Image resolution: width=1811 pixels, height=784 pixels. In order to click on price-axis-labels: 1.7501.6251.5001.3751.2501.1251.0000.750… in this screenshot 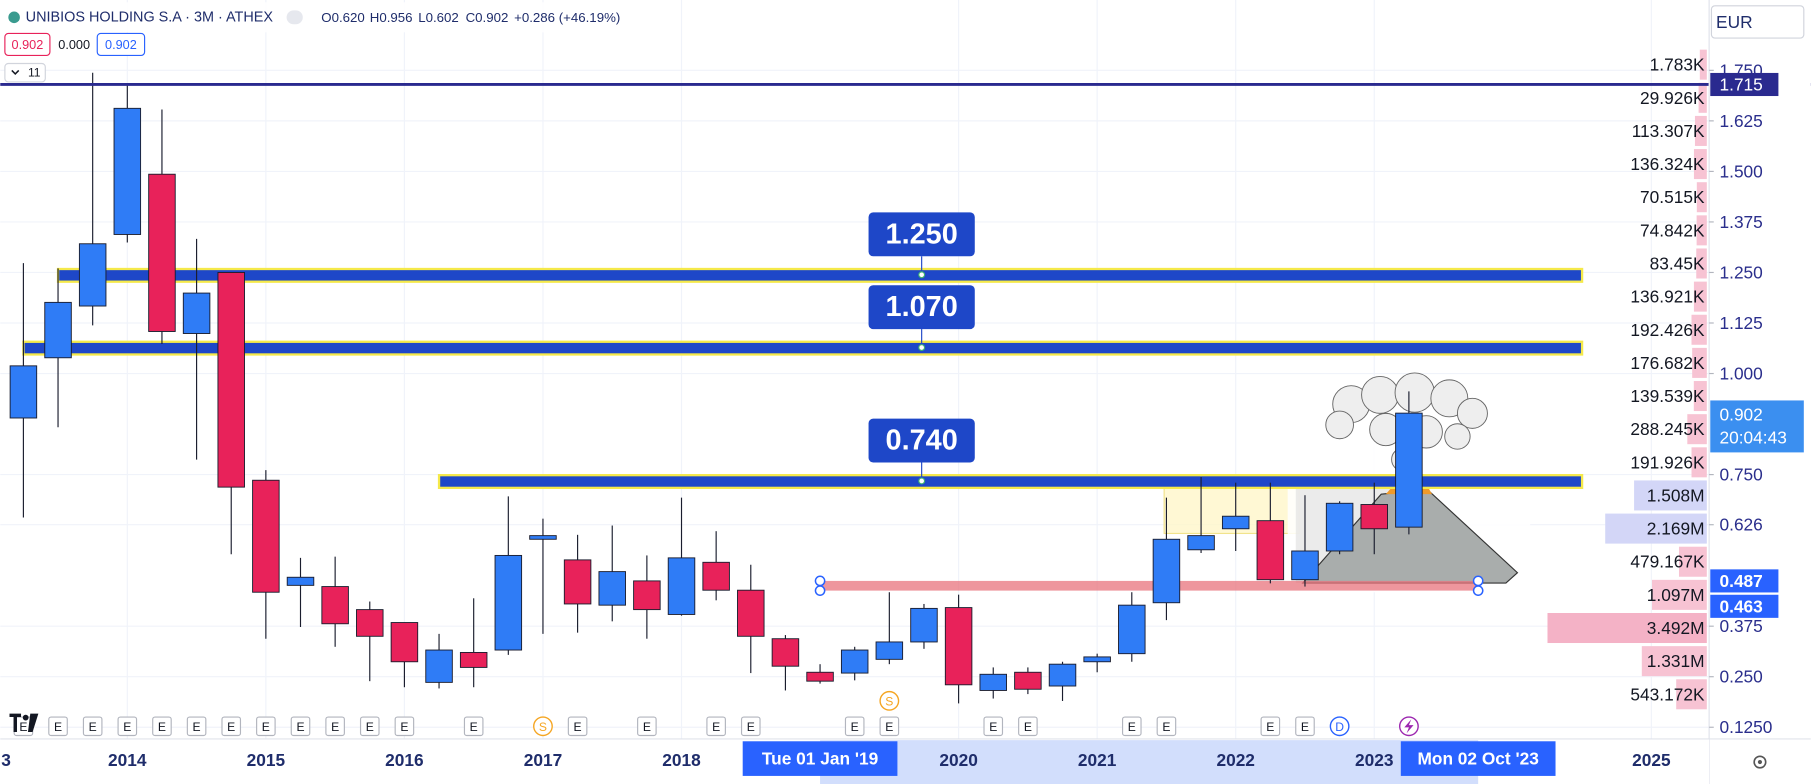, I will do `click(1756, 398)`.